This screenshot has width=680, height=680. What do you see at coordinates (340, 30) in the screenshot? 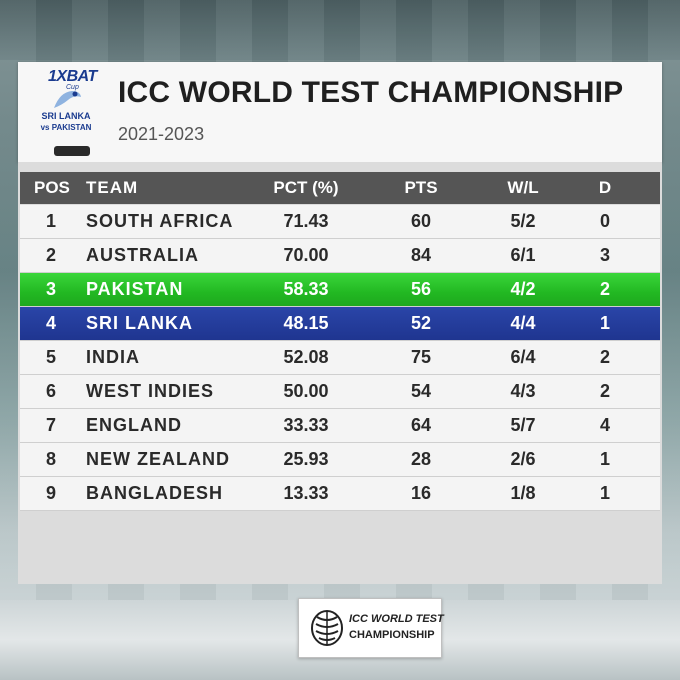
I see `background-top` at bounding box center [340, 30].